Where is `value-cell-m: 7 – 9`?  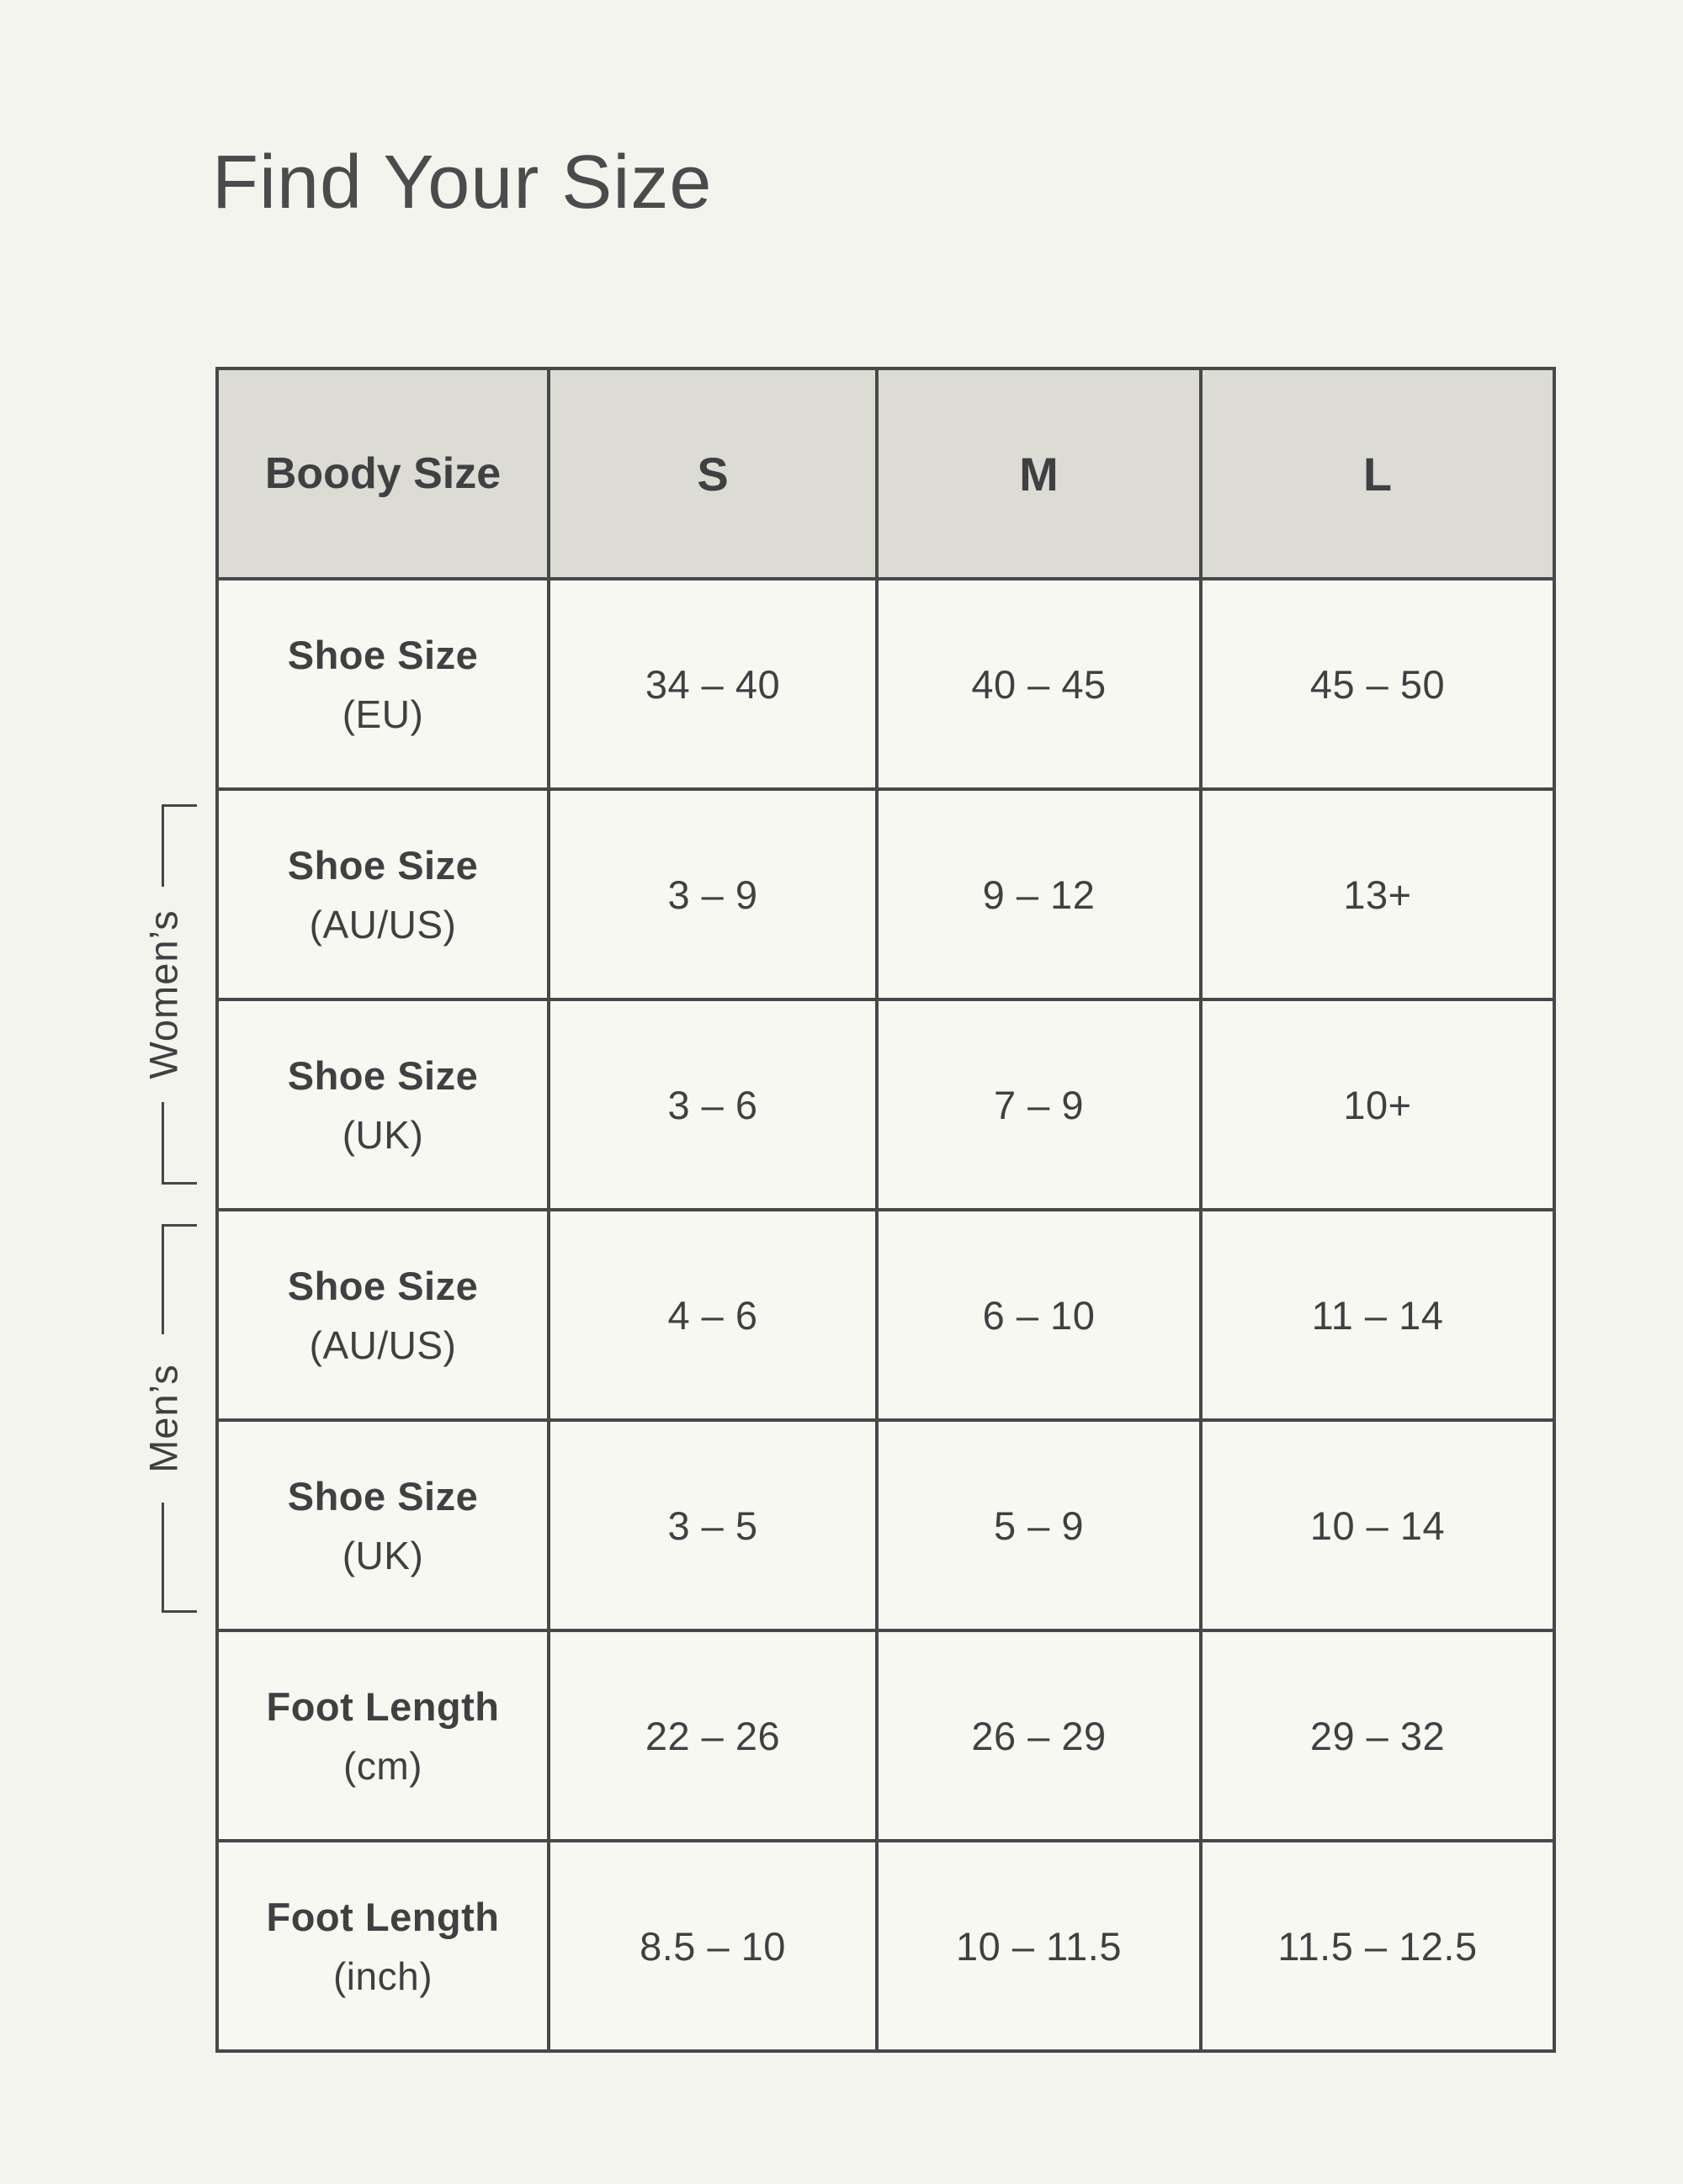 value-cell-m: 7 – 9 is located at coordinates (1039, 1104).